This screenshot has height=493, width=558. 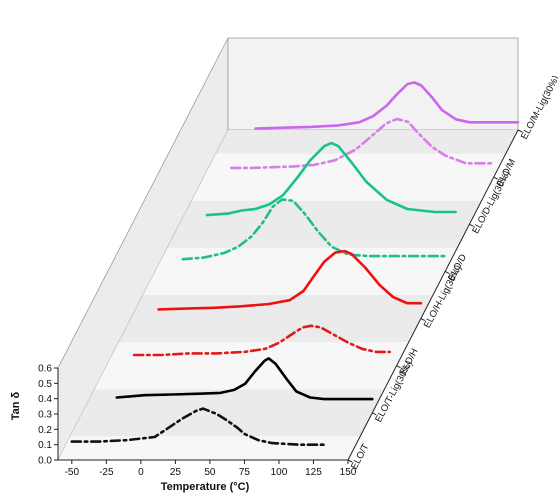 What do you see at coordinates (45, 384) in the screenshot?
I see `y-tick-label: 0.5` at bounding box center [45, 384].